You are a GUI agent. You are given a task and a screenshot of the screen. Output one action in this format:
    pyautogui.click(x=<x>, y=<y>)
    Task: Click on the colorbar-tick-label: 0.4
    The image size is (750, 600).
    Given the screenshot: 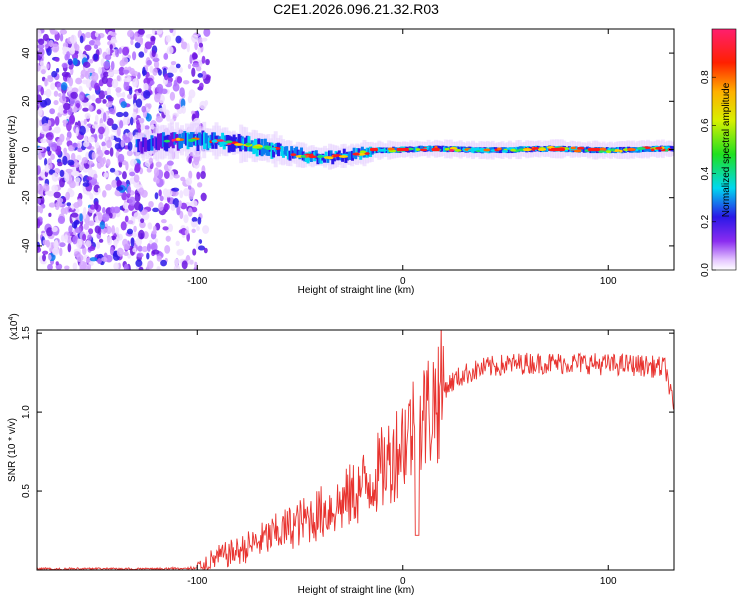 What is the action you would take?
    pyautogui.click(x=705, y=173)
    